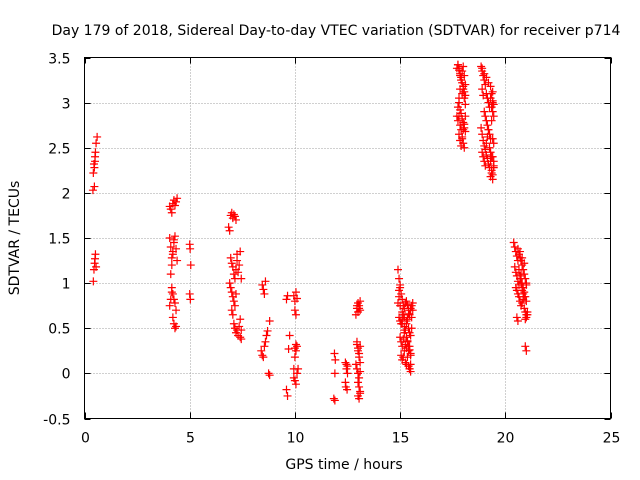 This screenshot has height=480, width=640. What do you see at coordinates (56, 421) in the screenshot?
I see `y-tick-label: -0.5` at bounding box center [56, 421].